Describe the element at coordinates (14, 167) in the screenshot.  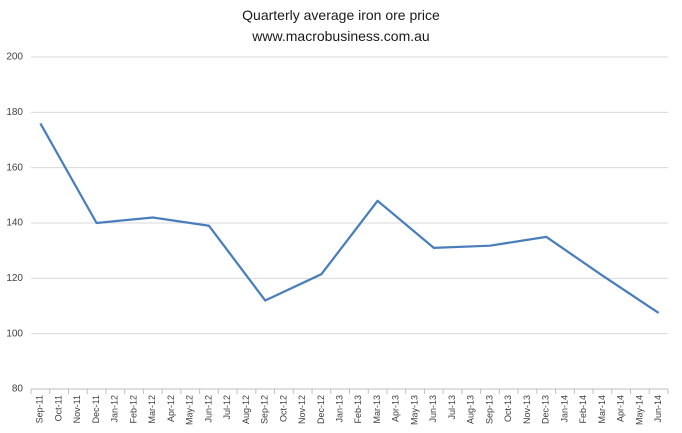
I see `y-tick-label: 160` at that location.